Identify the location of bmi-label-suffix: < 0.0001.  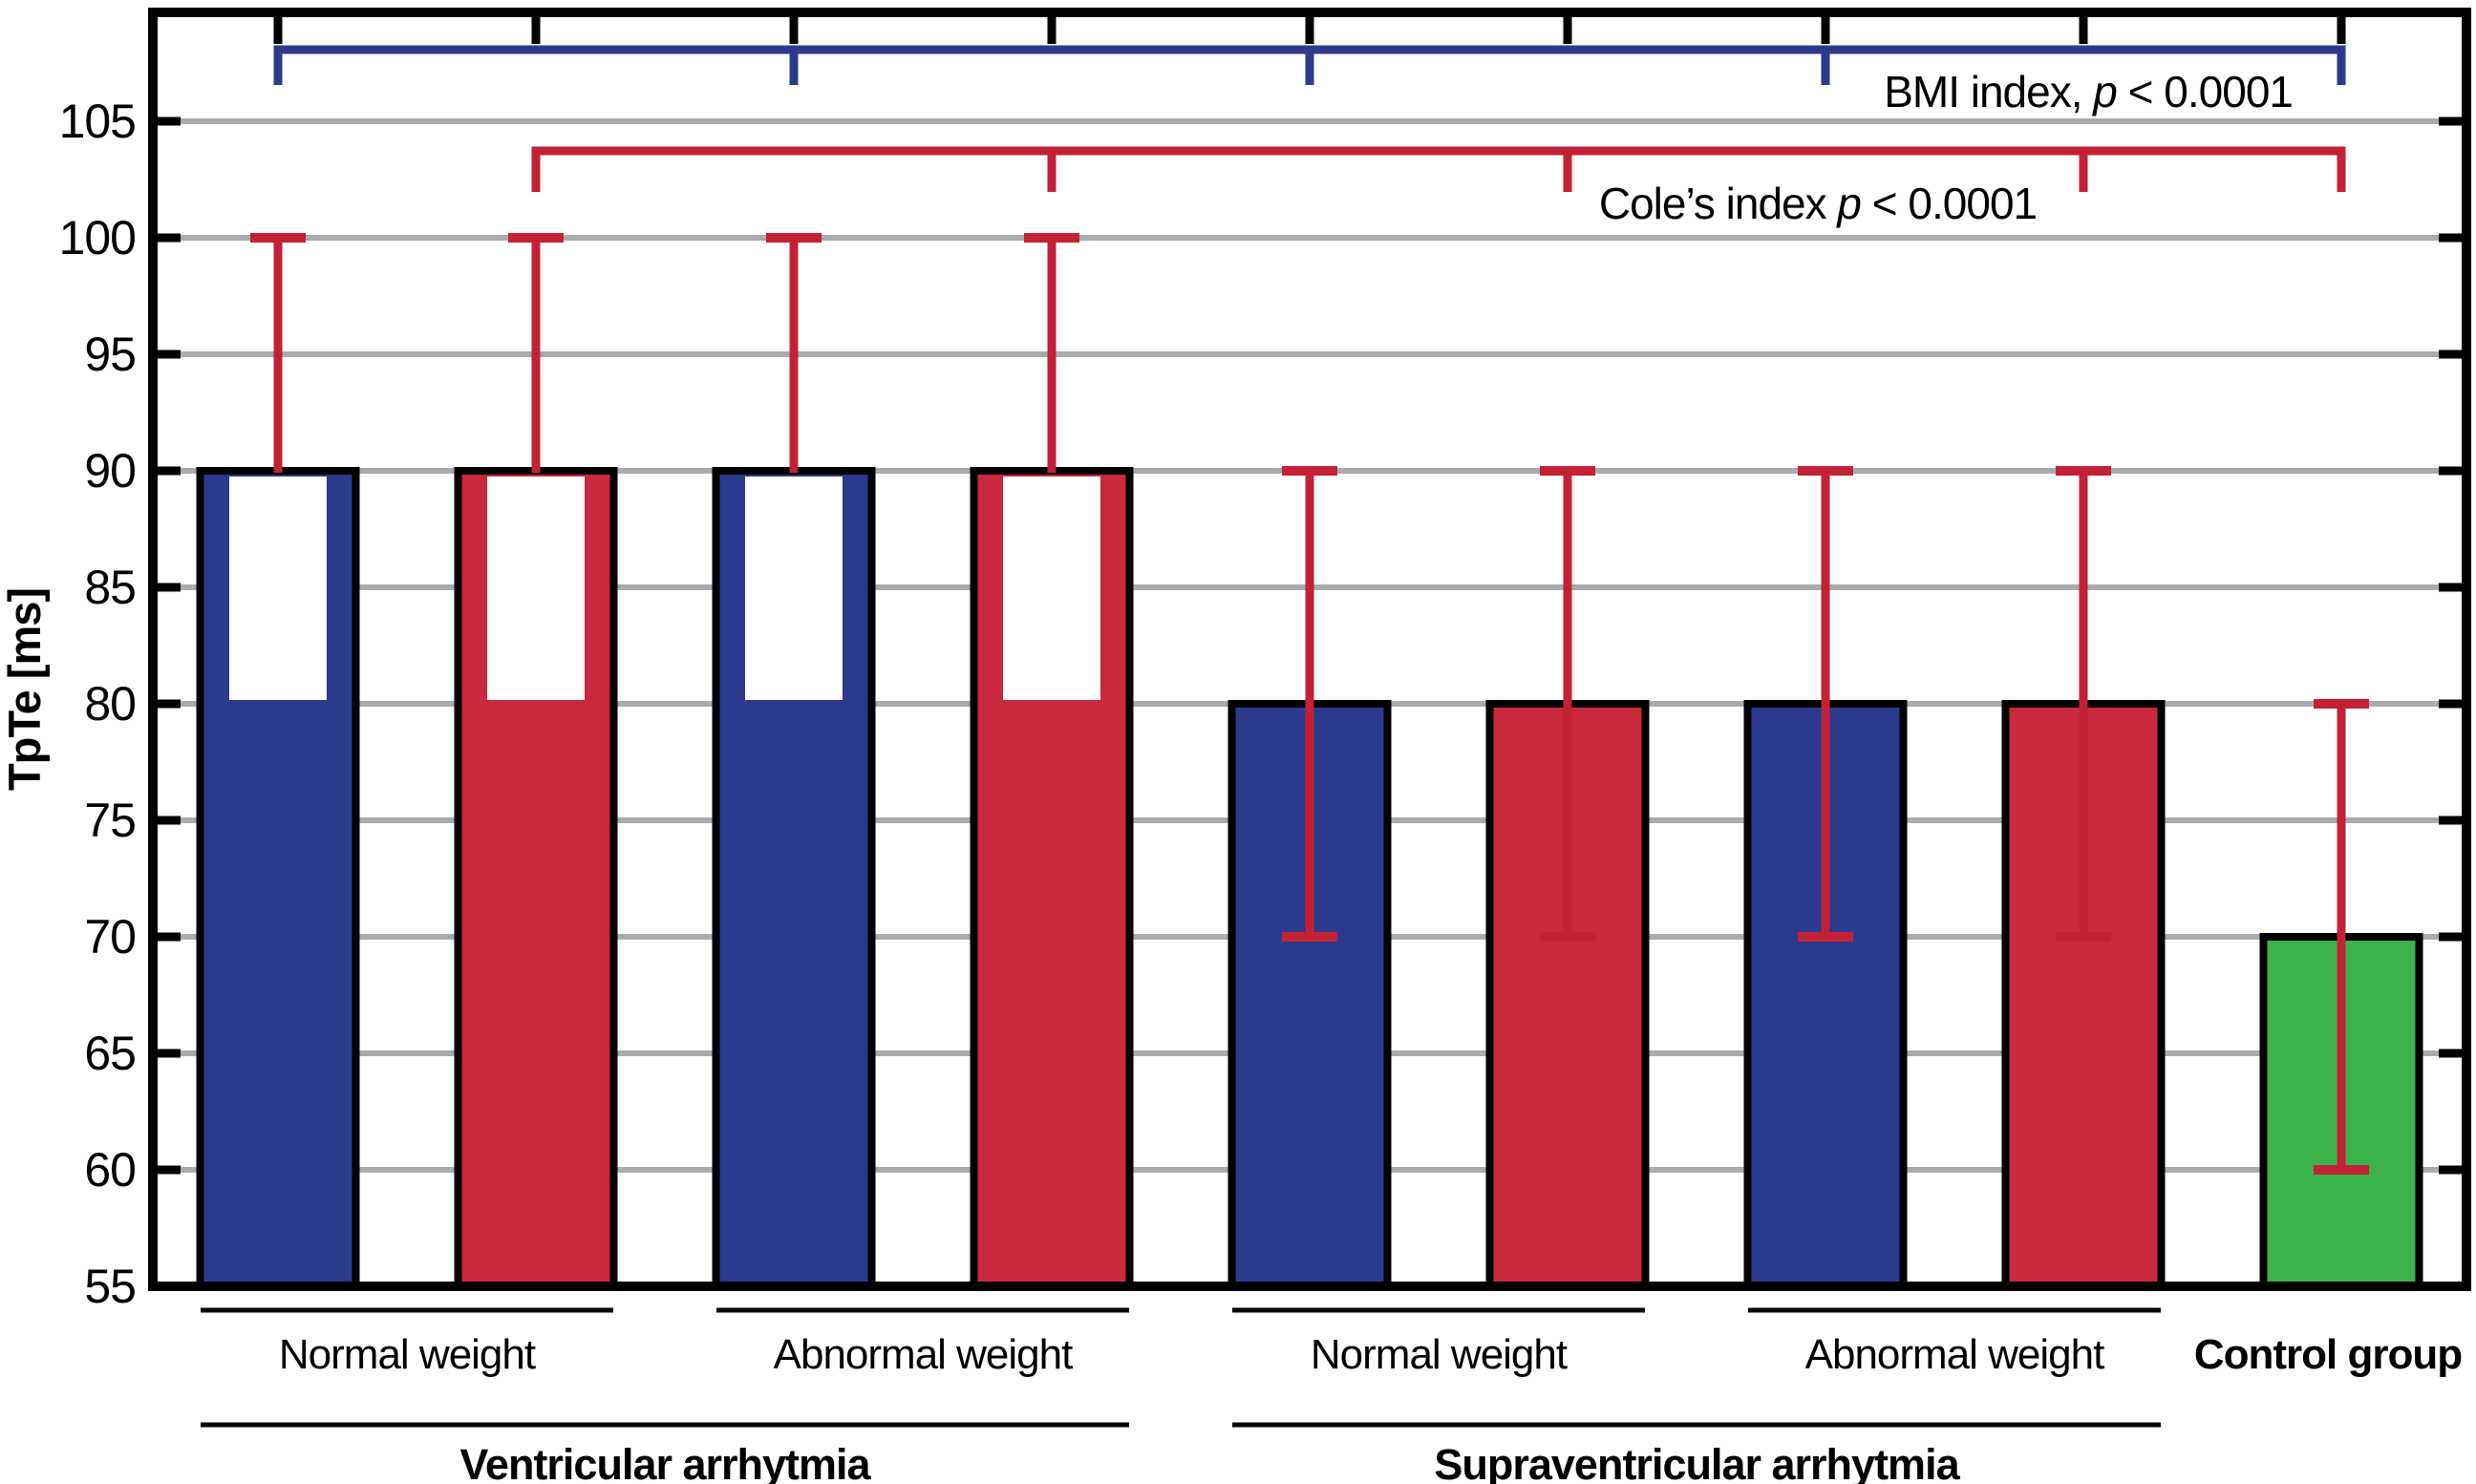
(2205, 92).